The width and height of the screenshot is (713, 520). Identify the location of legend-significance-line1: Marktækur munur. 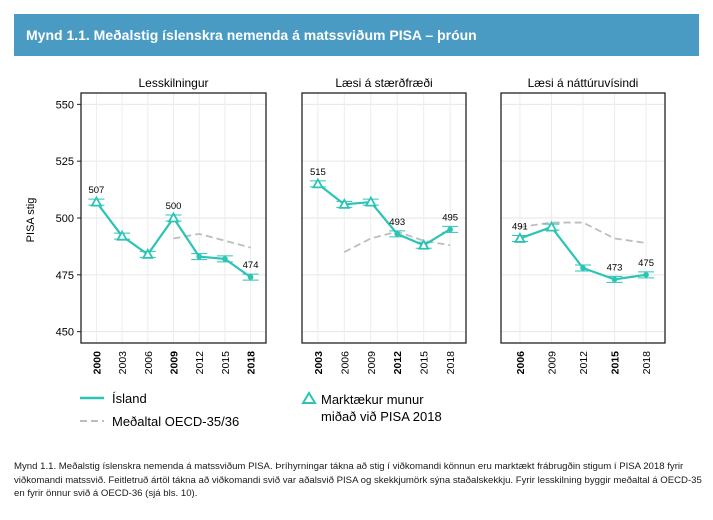
(372, 399).